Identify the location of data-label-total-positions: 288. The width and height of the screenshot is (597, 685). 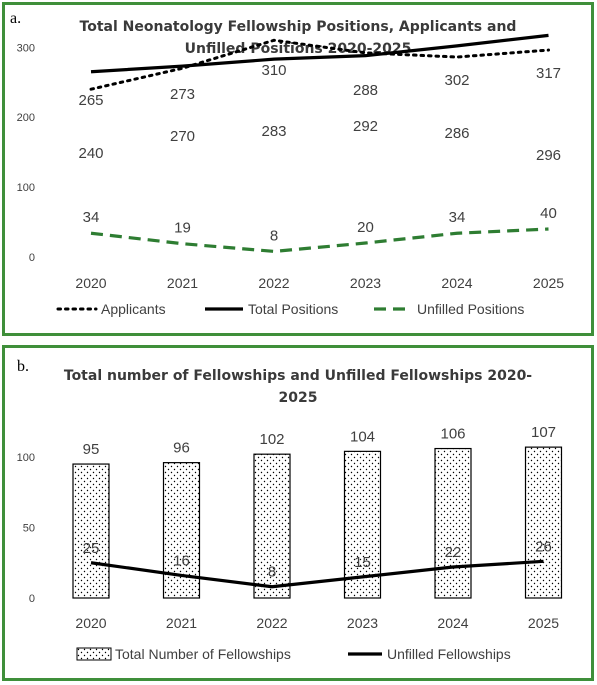
(365, 90).